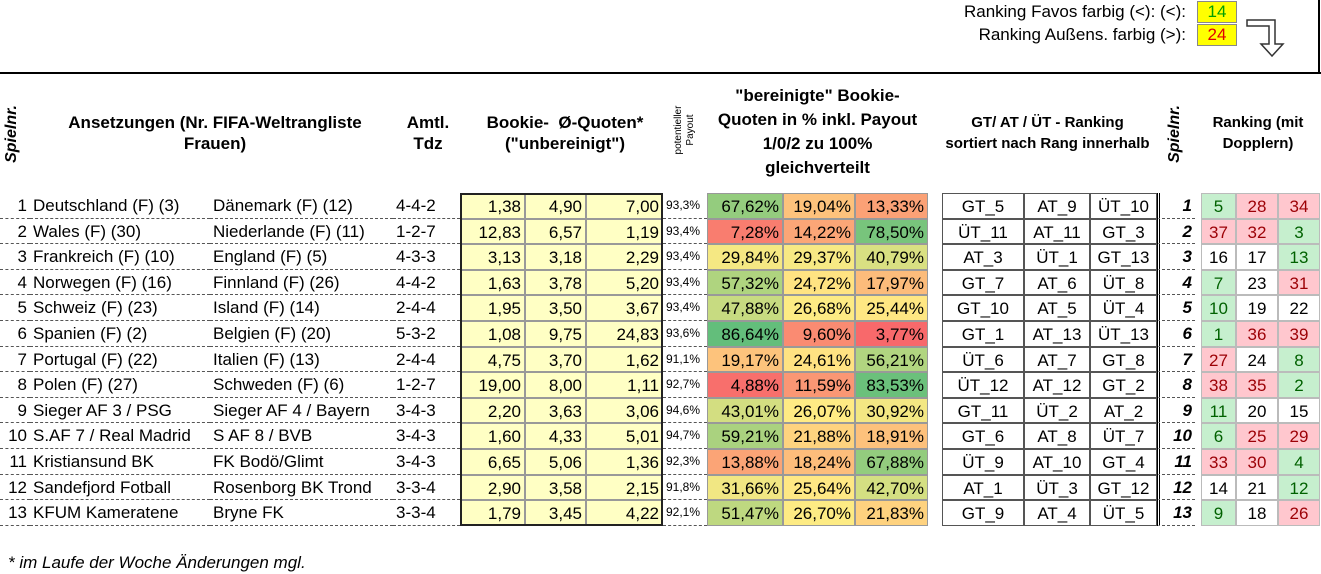 The width and height of the screenshot is (1321, 574). Describe the element at coordinates (555, 231) in the screenshot. I see `cell-q: 6,57` at that location.